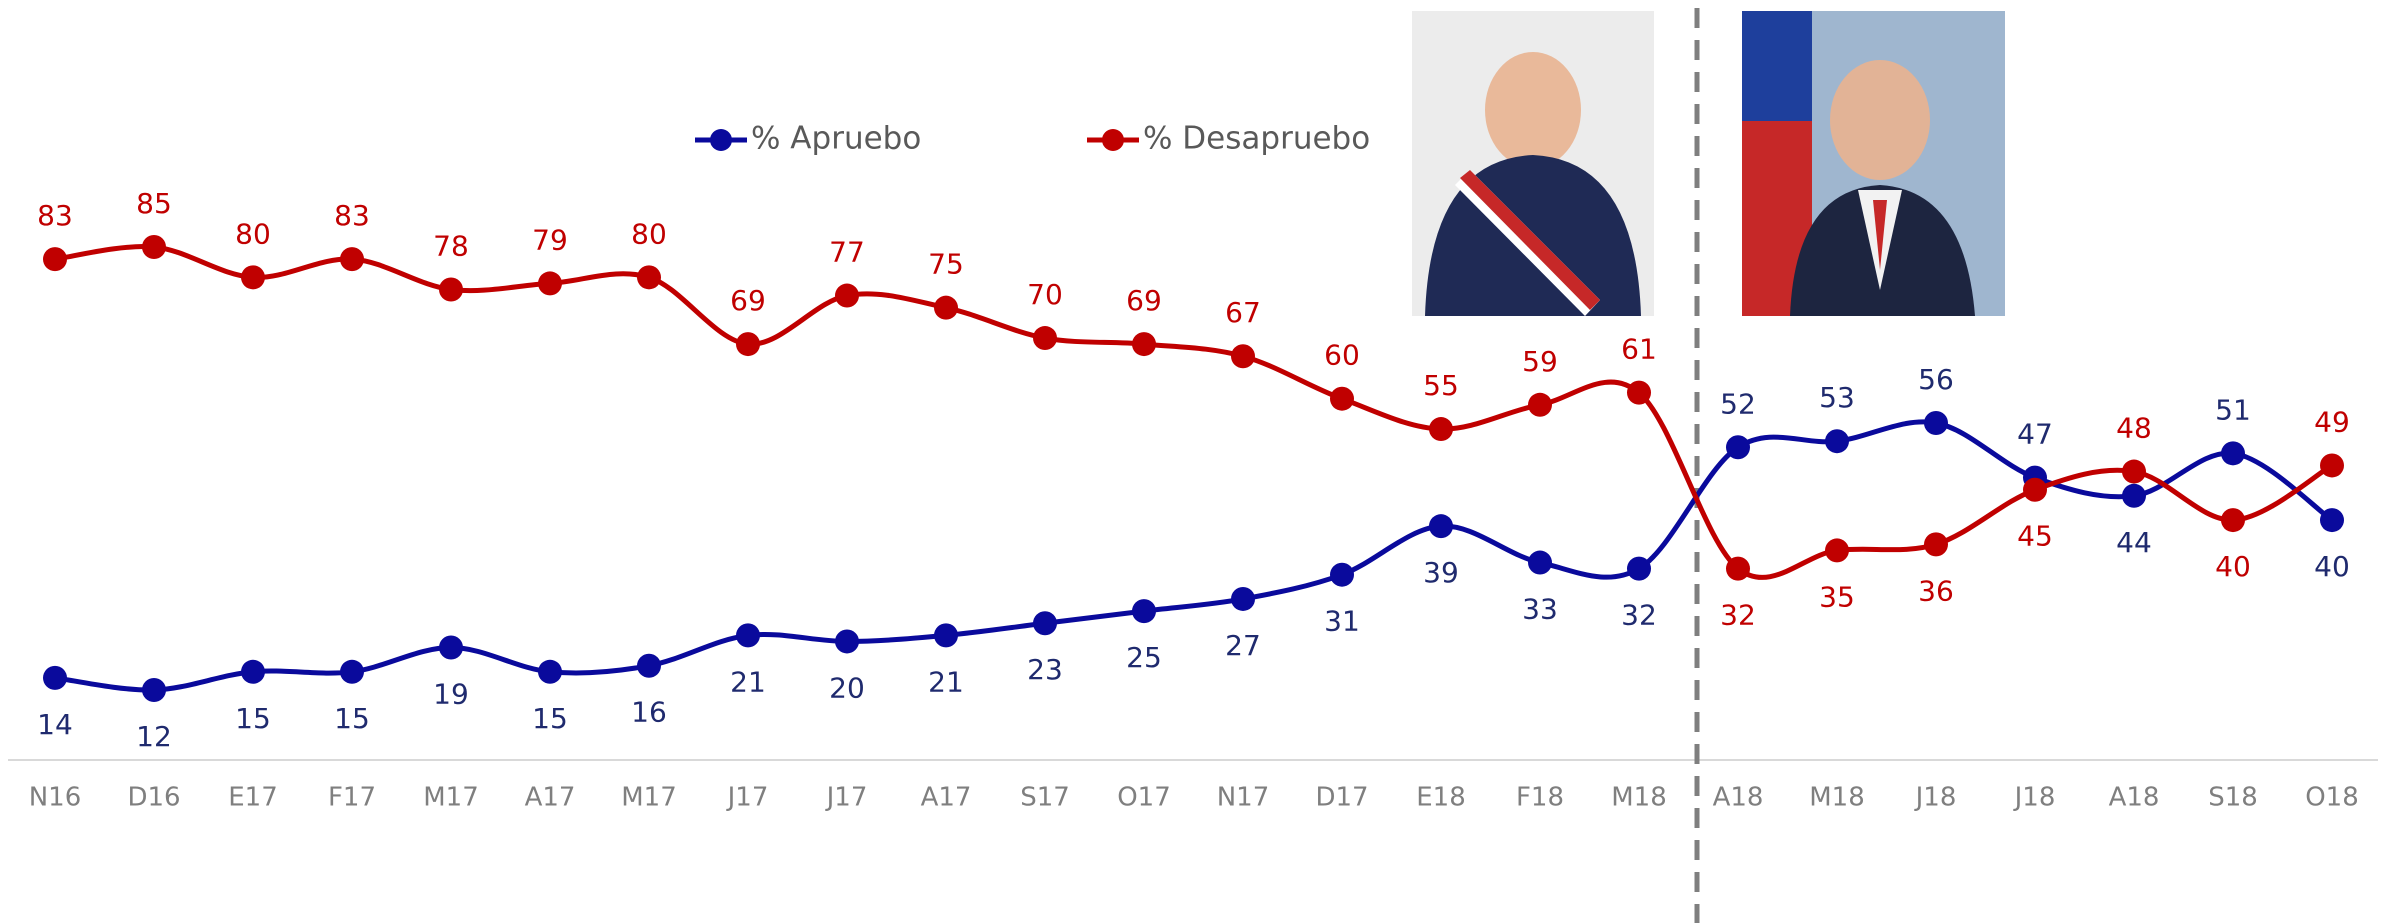 This screenshot has width=2382, height=923. I want to click on x-tick-label: F17, so click(352, 798).